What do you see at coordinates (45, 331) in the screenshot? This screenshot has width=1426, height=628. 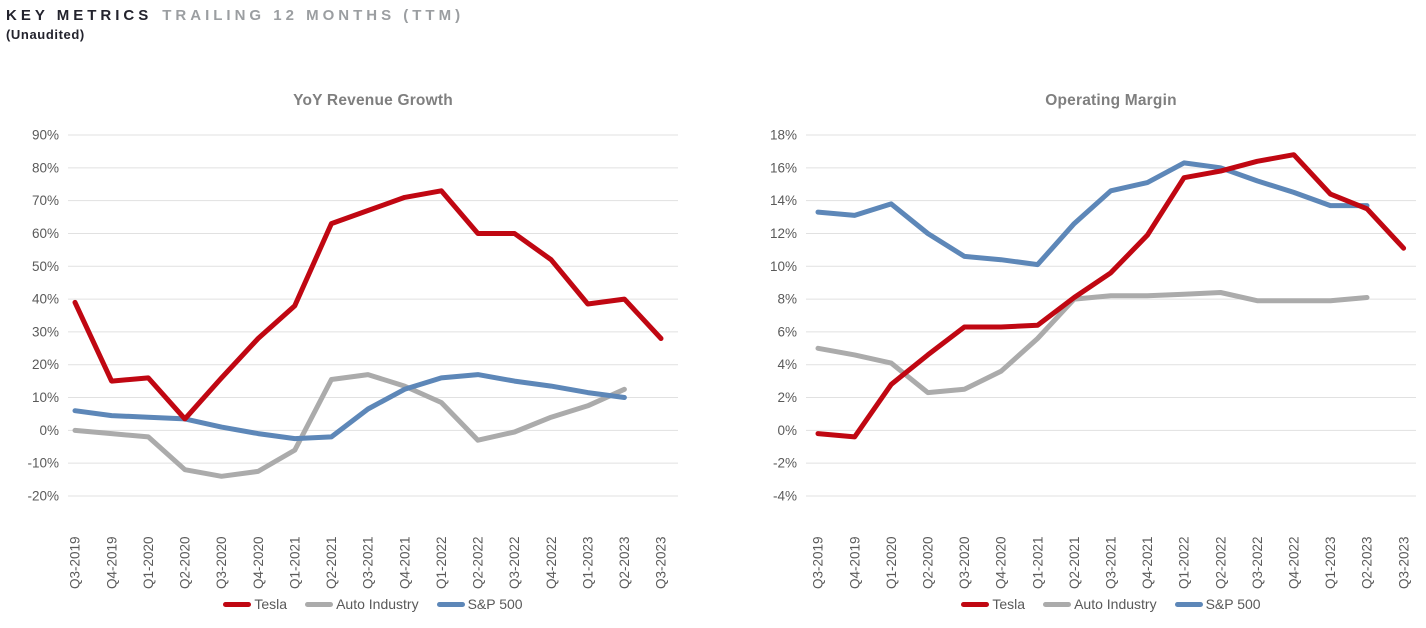 I see `y-tick-label: 30%` at bounding box center [45, 331].